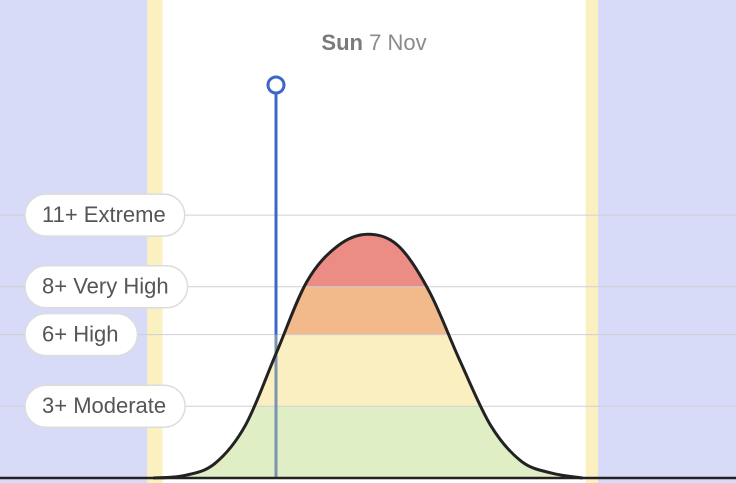  Describe the element at coordinates (397, 42) in the screenshot. I see `date: 7 Nov` at that location.